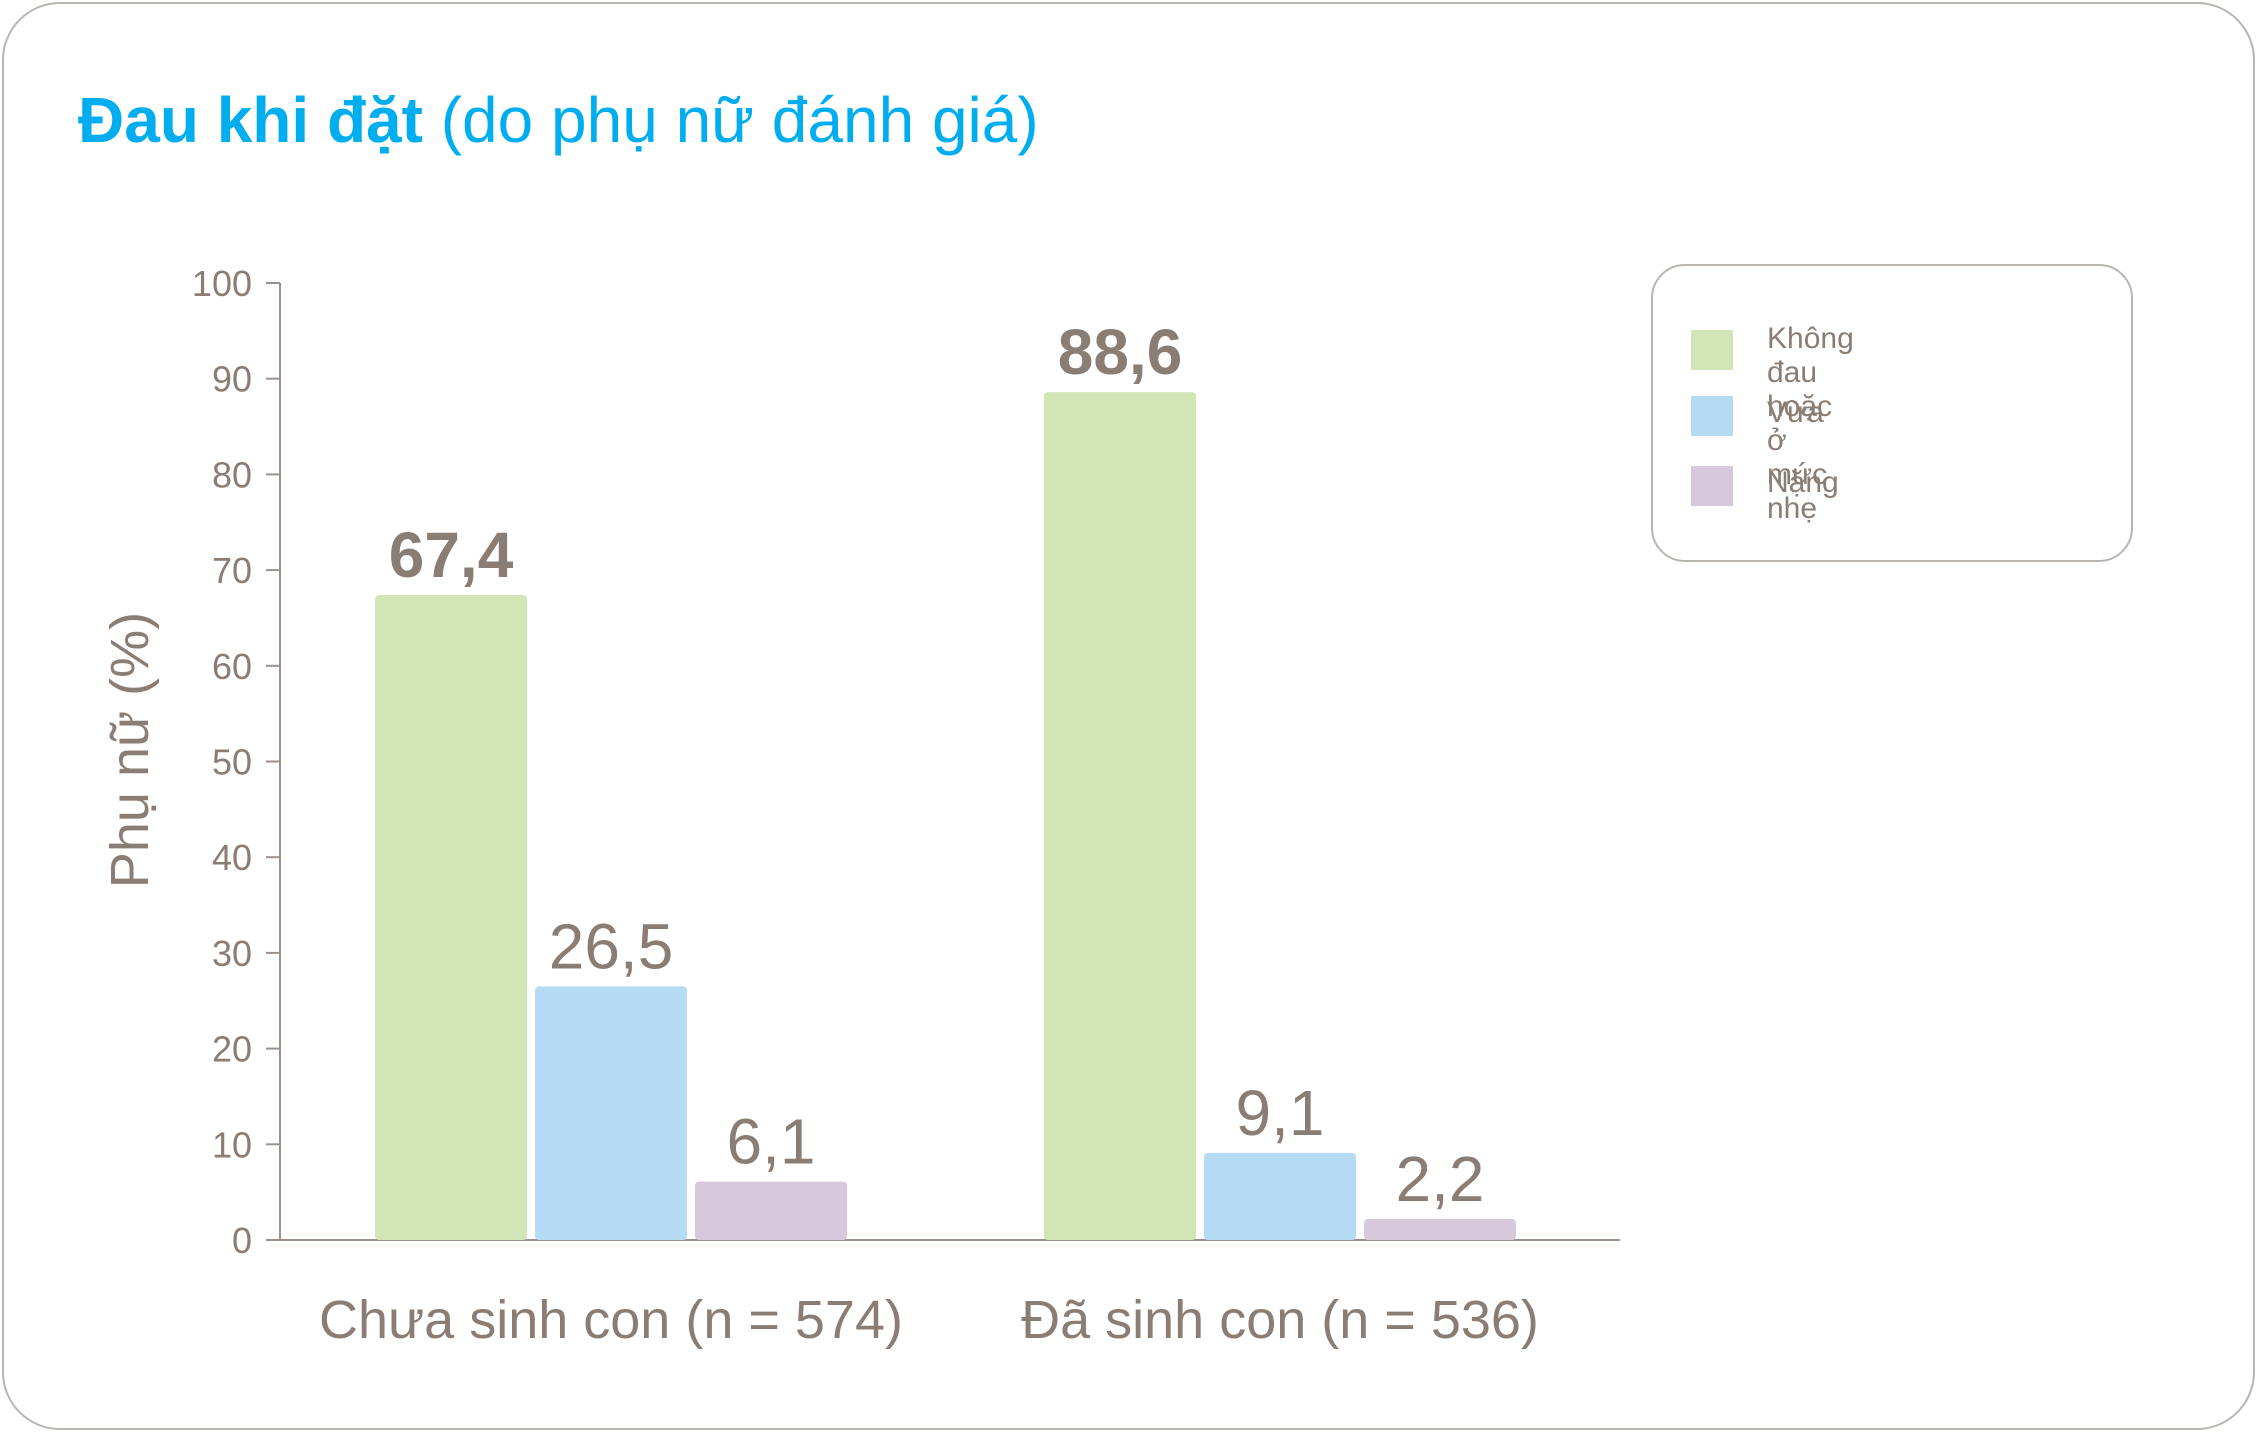  Describe the element at coordinates (1803, 482) in the screenshot. I see `legend-label-series-3: Nặng` at that location.